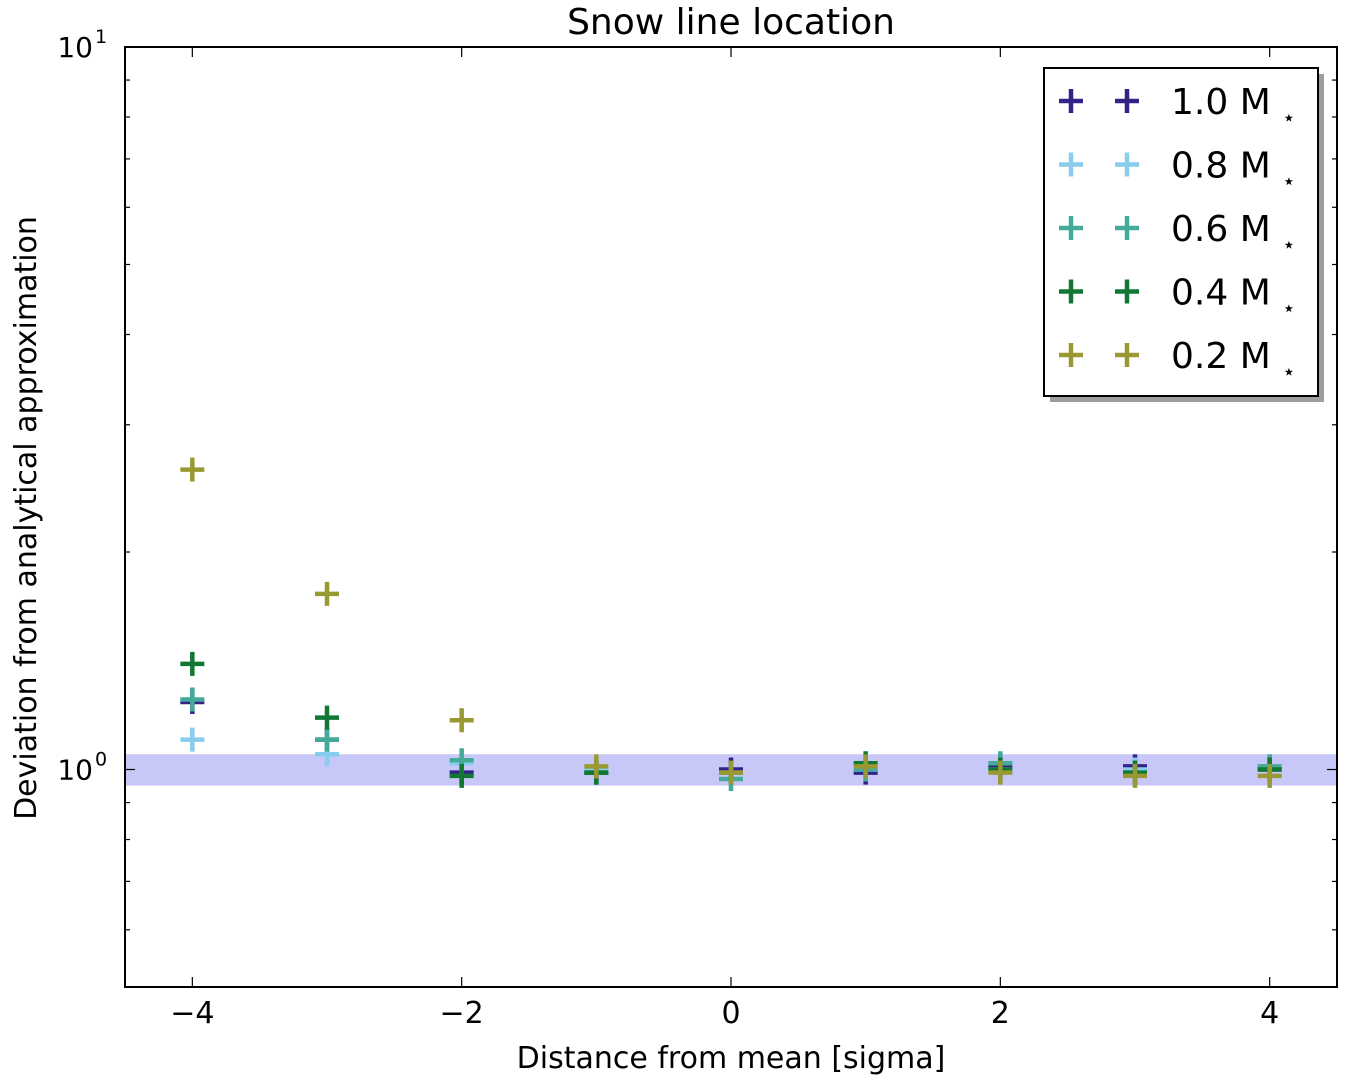 The height and width of the screenshot is (1083, 1347). Describe the element at coordinates (26, 518) in the screenshot. I see `y-axis-label: Deviation from analytical approximation` at that location.